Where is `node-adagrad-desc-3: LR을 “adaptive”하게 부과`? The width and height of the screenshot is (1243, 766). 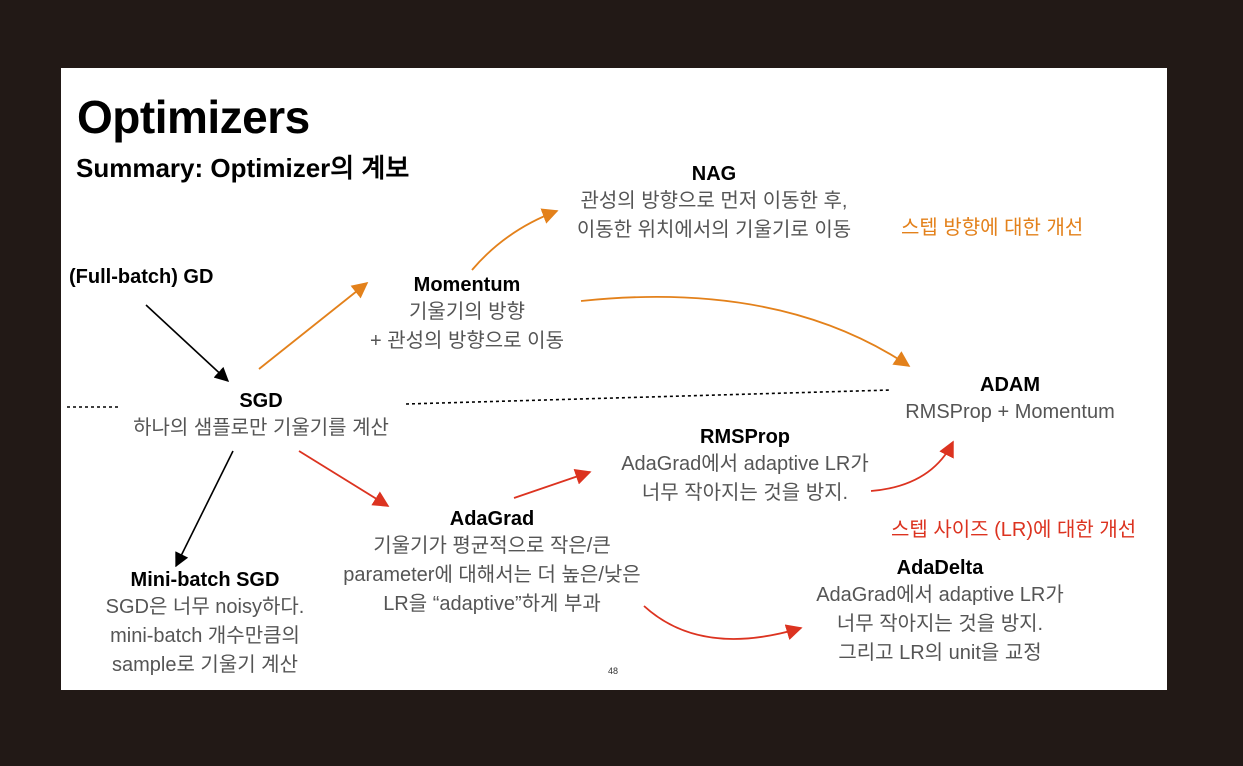
node-adagrad-desc-3: LR을 “adaptive”하게 부과 is located at coordinates (492, 604).